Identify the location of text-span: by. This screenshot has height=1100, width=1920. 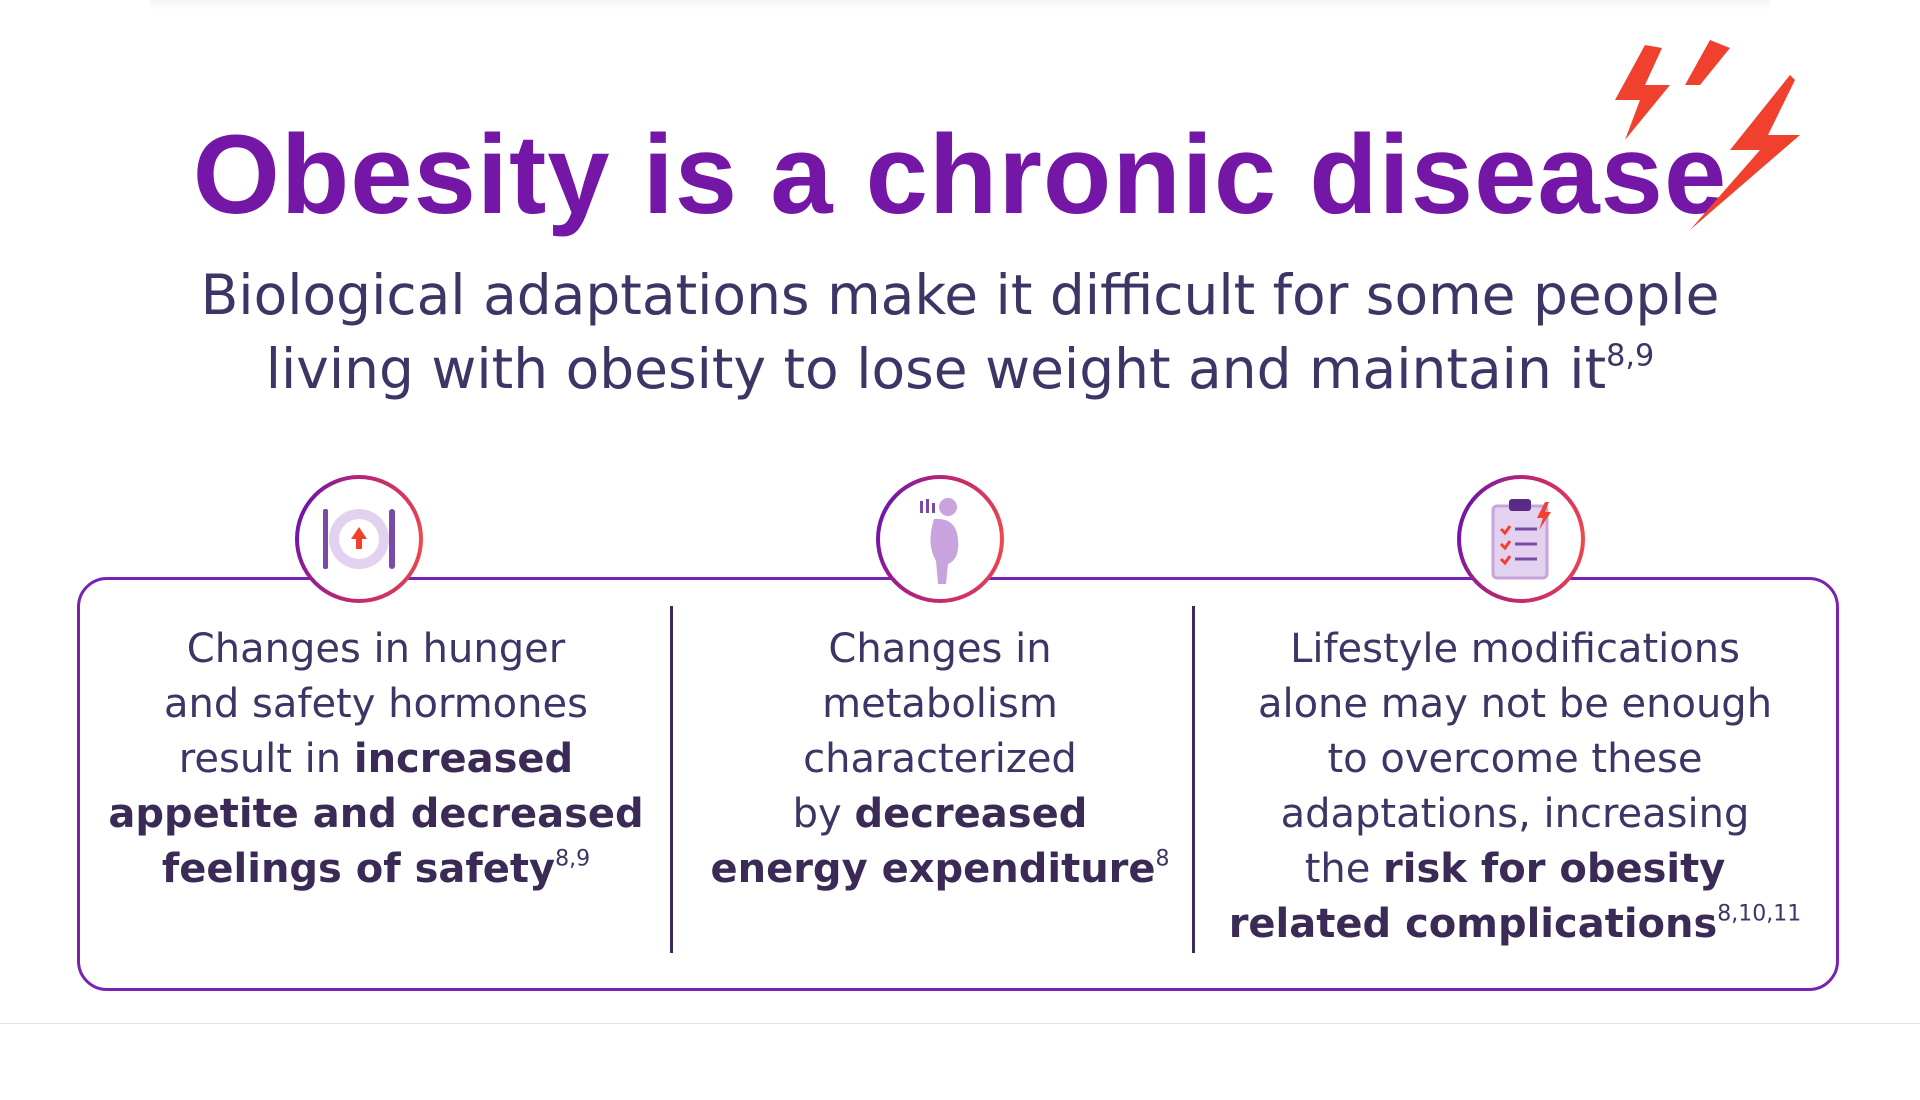
(823, 814).